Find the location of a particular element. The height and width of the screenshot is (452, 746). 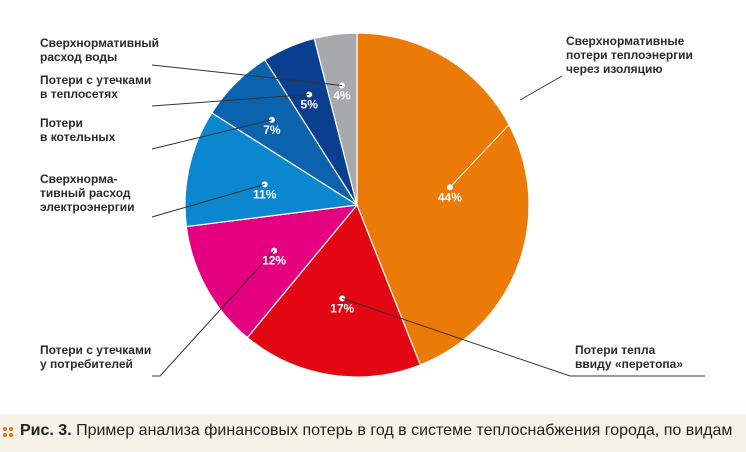

pie-value-label: 17% is located at coordinates (342, 308).